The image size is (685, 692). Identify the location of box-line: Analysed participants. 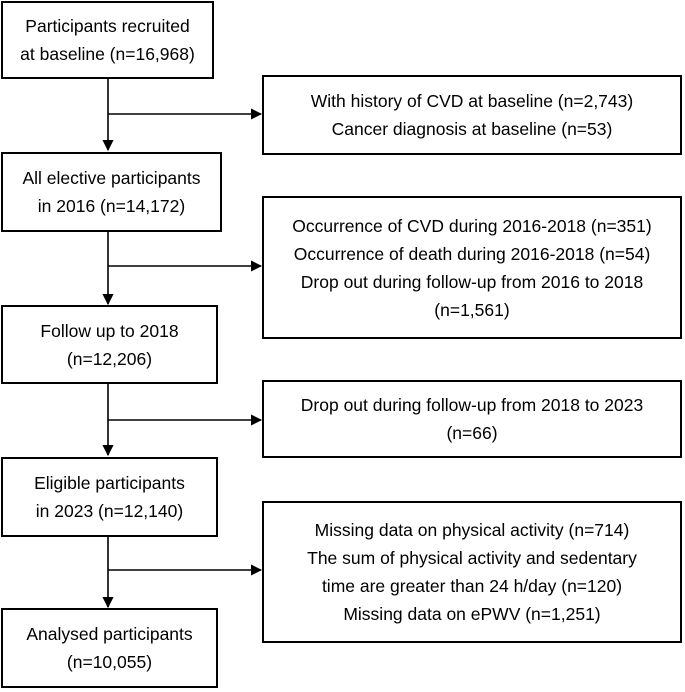
(109, 634).